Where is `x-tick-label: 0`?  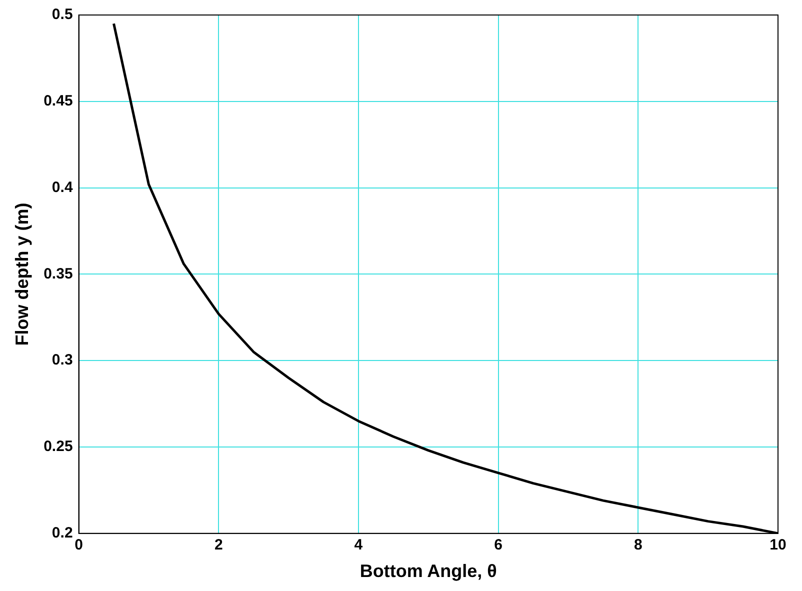
x-tick-label: 0 is located at coordinates (78, 545).